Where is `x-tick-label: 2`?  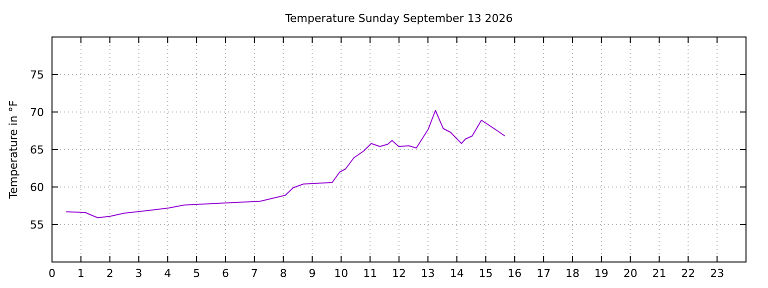 x-tick-label: 2 is located at coordinates (110, 273).